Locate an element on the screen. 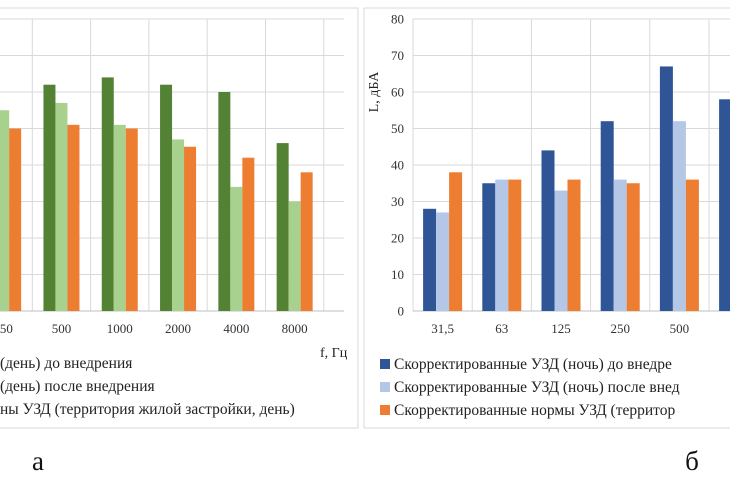 This screenshot has width=730, height=486. panel-a-letter: а is located at coordinates (38, 461).